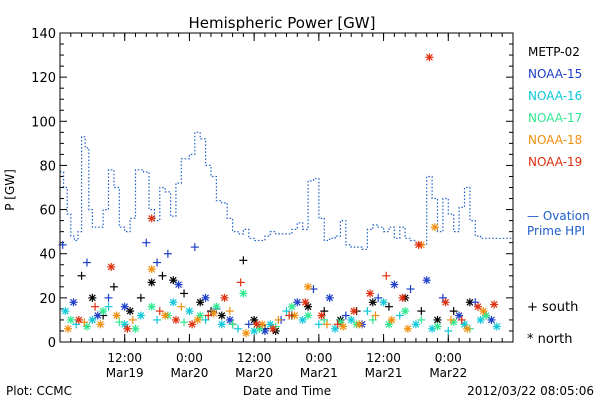  What do you see at coordinates (39, 391) in the screenshot?
I see `plot-source-label: Plot: CCMC` at bounding box center [39, 391].